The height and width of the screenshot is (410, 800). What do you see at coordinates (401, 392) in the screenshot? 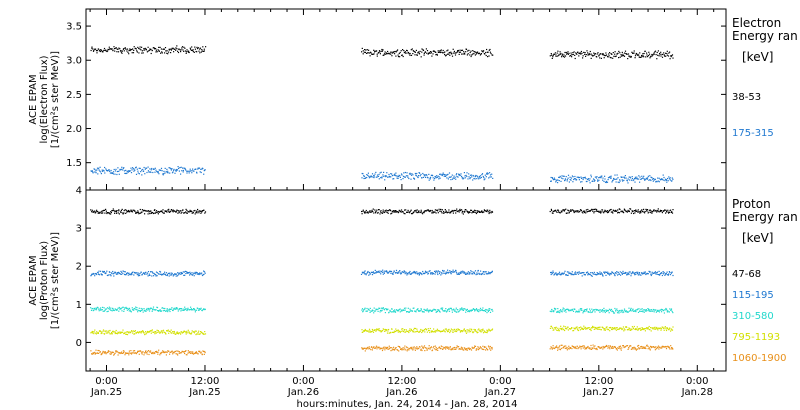
I see `x-tick-date: Jan.26` at bounding box center [401, 392].